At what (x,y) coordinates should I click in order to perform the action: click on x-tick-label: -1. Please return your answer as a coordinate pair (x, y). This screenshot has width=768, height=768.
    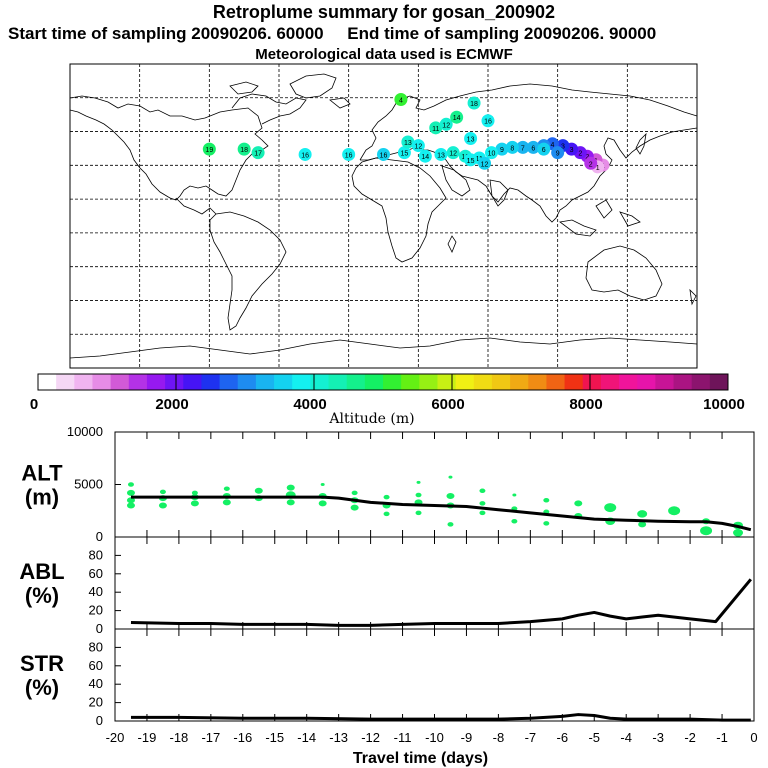
    Looking at the image, I should click on (722, 737).